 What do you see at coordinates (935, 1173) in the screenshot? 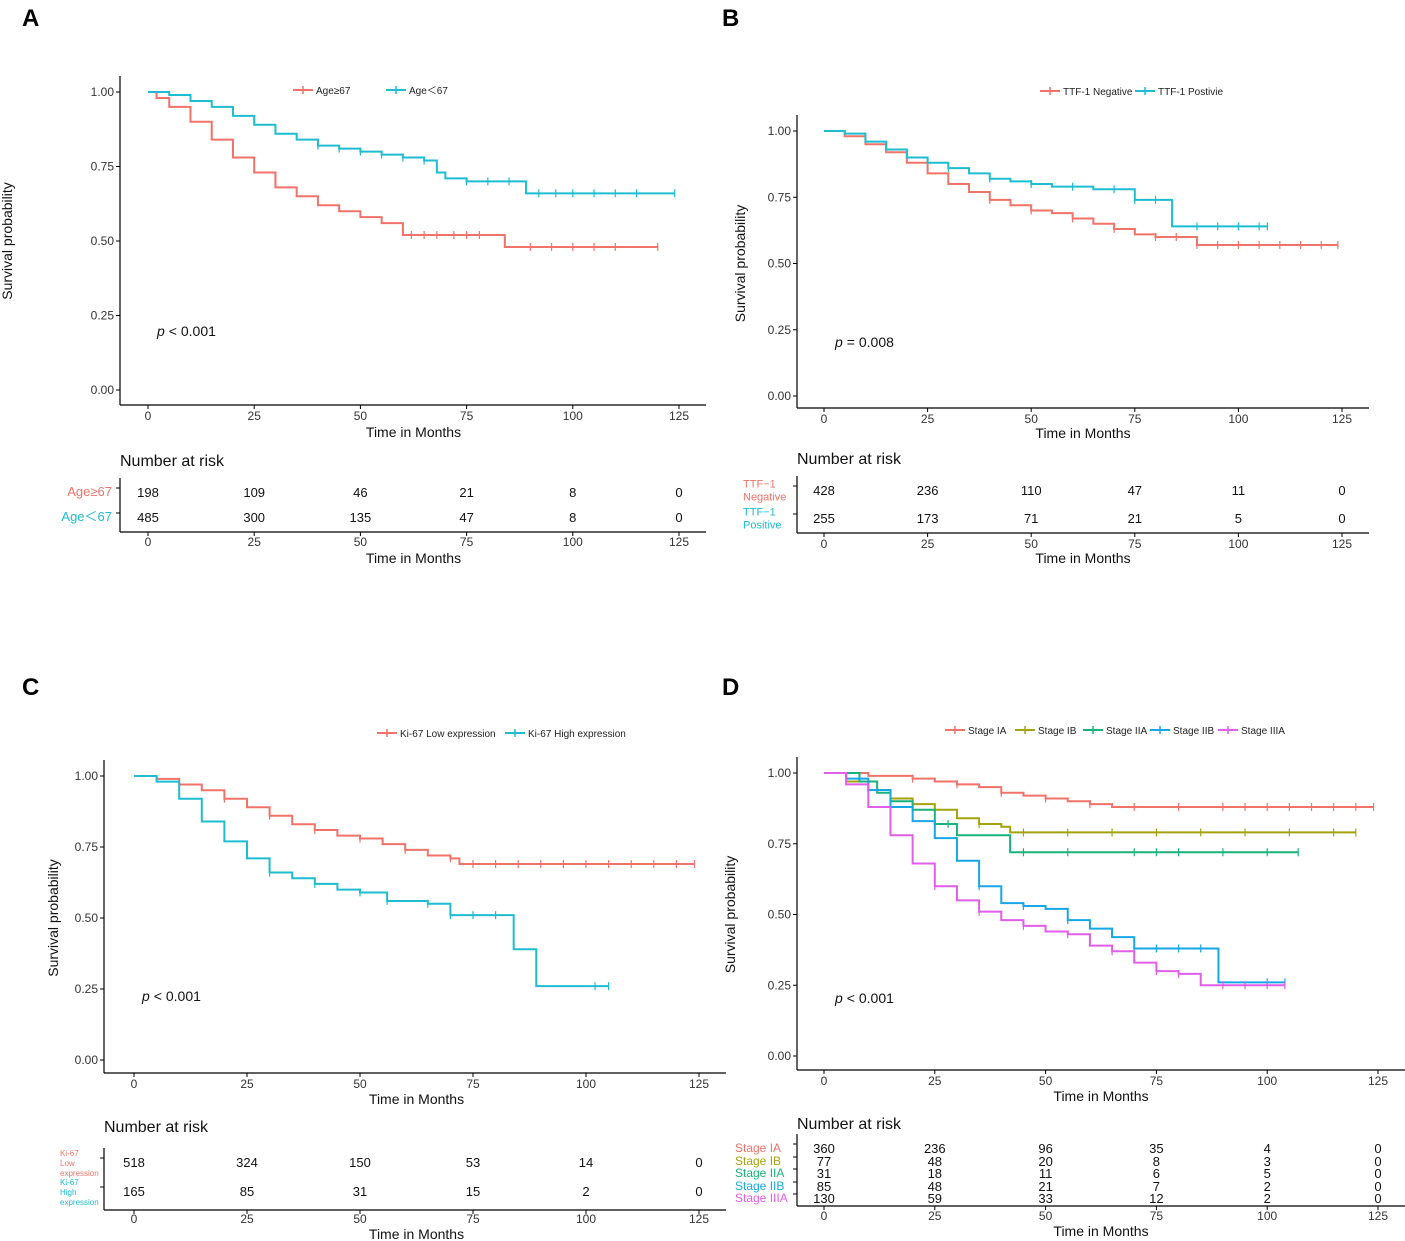
I see `risk-count: 18` at bounding box center [935, 1173].